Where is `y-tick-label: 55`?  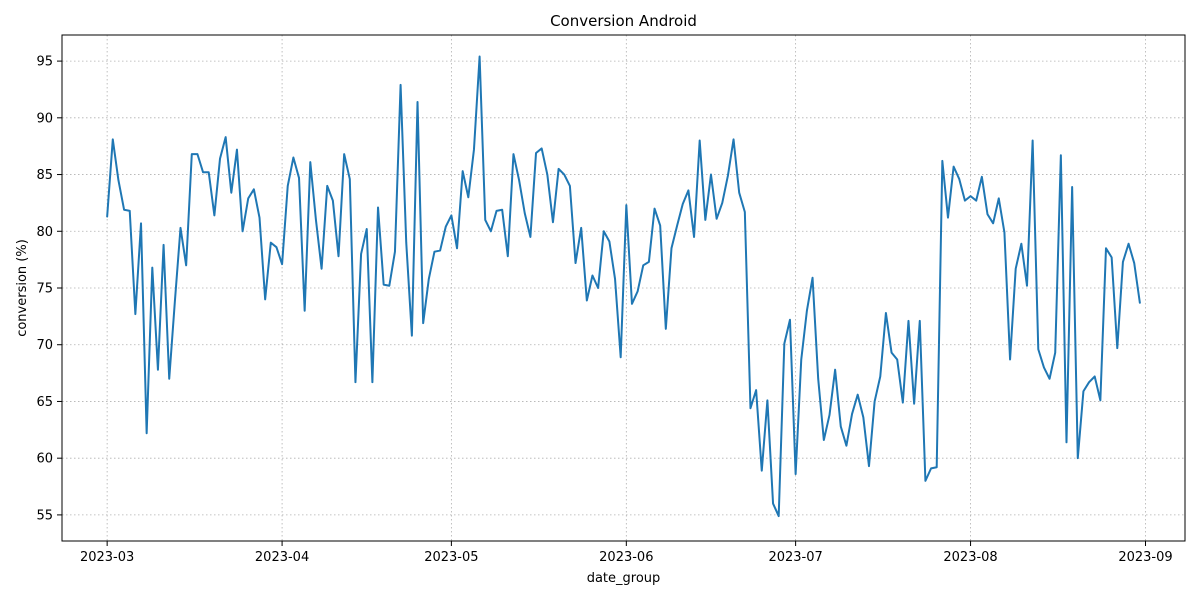
y-tick-label: 55 is located at coordinates (44, 515).